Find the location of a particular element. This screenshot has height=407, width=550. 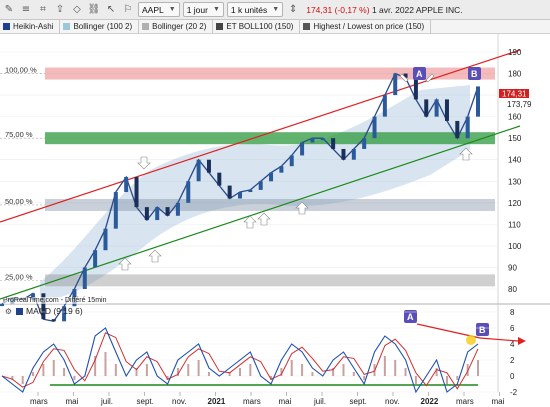

x-tick-label: nov. is located at coordinates (392, 401).